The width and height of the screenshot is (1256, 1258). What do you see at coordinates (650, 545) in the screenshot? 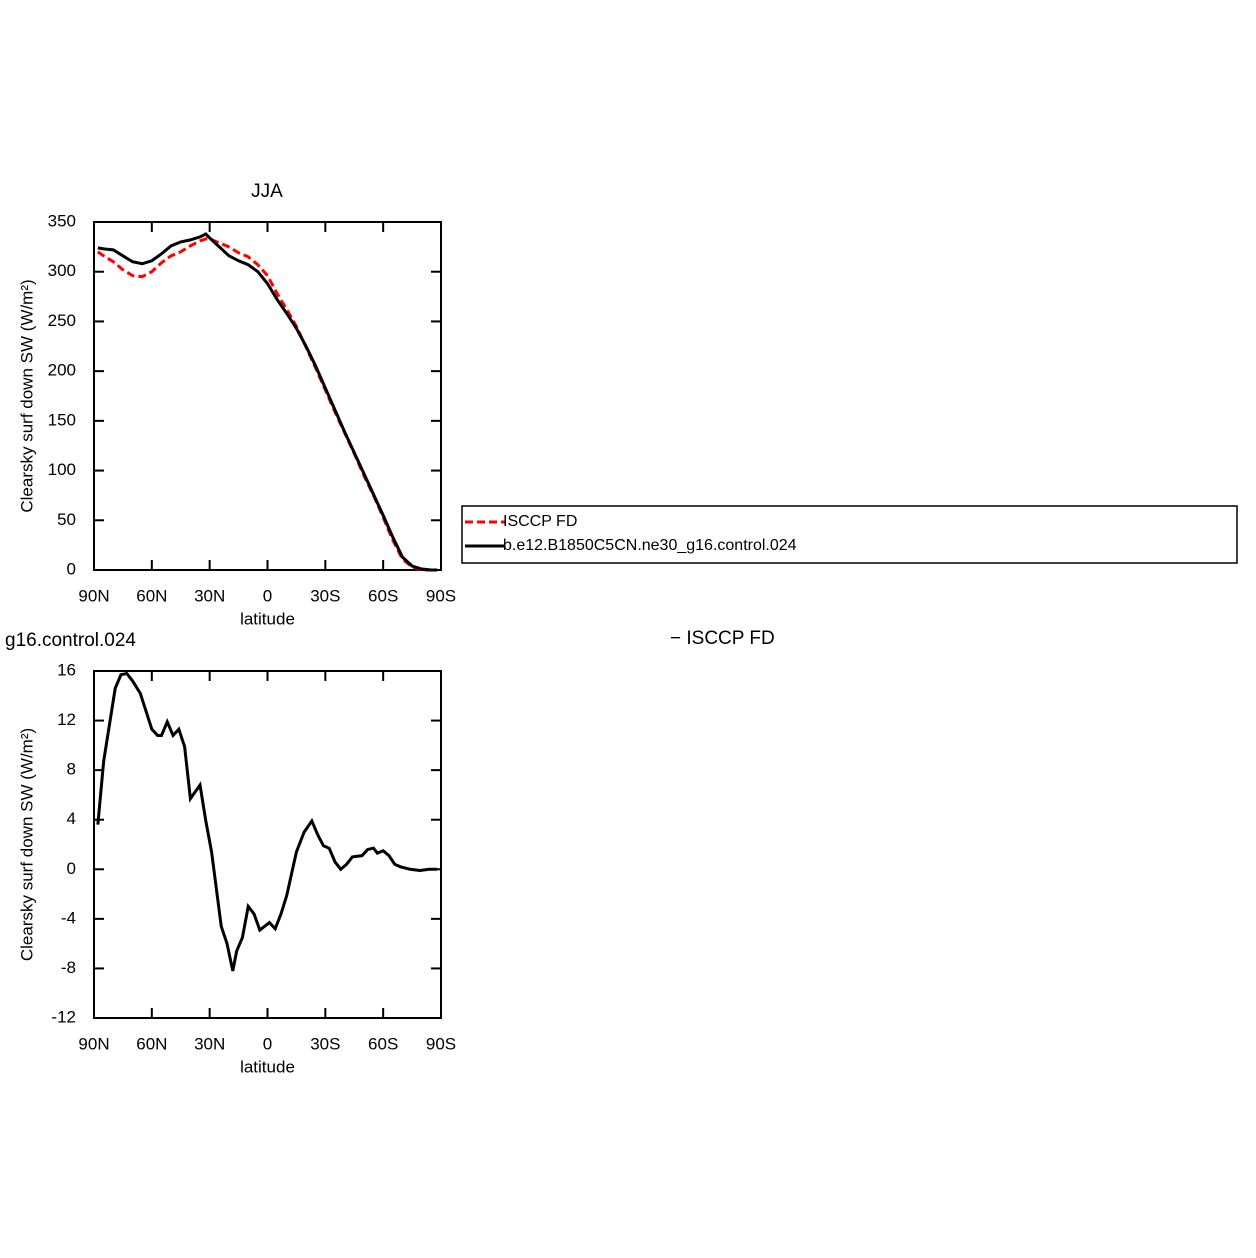
I see `legend-label: b.e12.B1850C5CN.ne30_g16.control.024` at bounding box center [650, 545].